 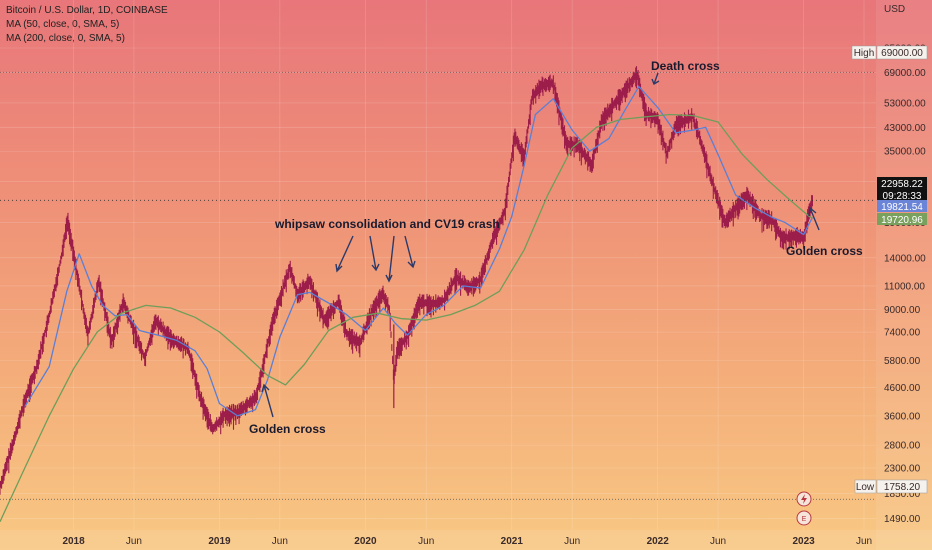 What do you see at coordinates (902, 361) in the screenshot?
I see `y-tick-label: 5800.00` at bounding box center [902, 361].